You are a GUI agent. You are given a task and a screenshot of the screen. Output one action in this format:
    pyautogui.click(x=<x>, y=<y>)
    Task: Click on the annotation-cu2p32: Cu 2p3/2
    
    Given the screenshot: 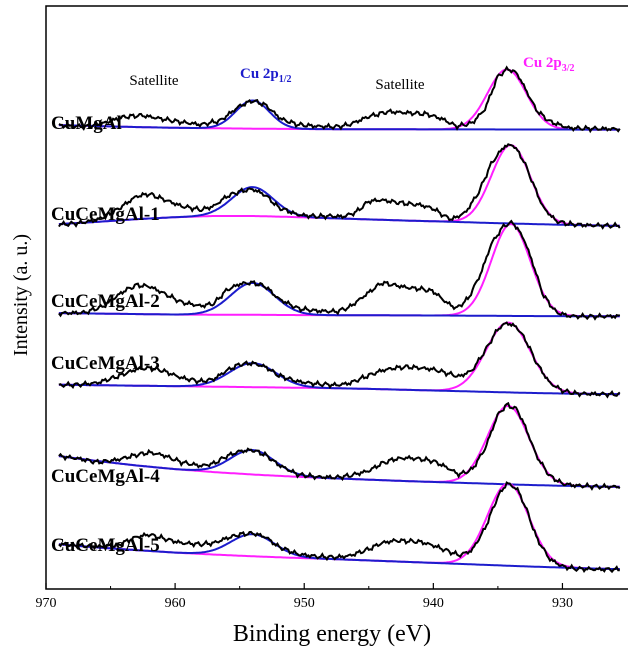 What is the action you would take?
    pyautogui.click(x=549, y=64)
    